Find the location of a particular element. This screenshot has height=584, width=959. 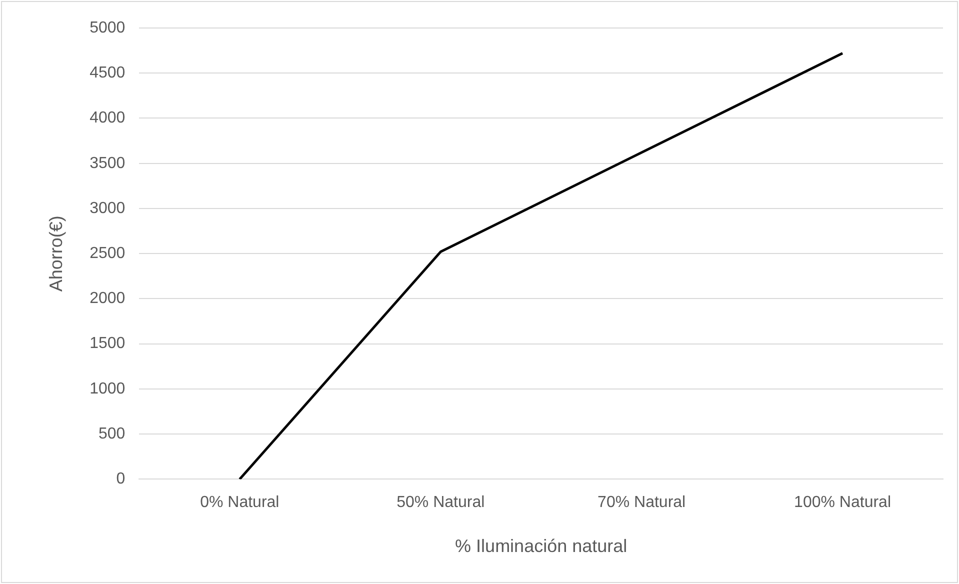

y-tick-label: 4500 is located at coordinates (108, 73).